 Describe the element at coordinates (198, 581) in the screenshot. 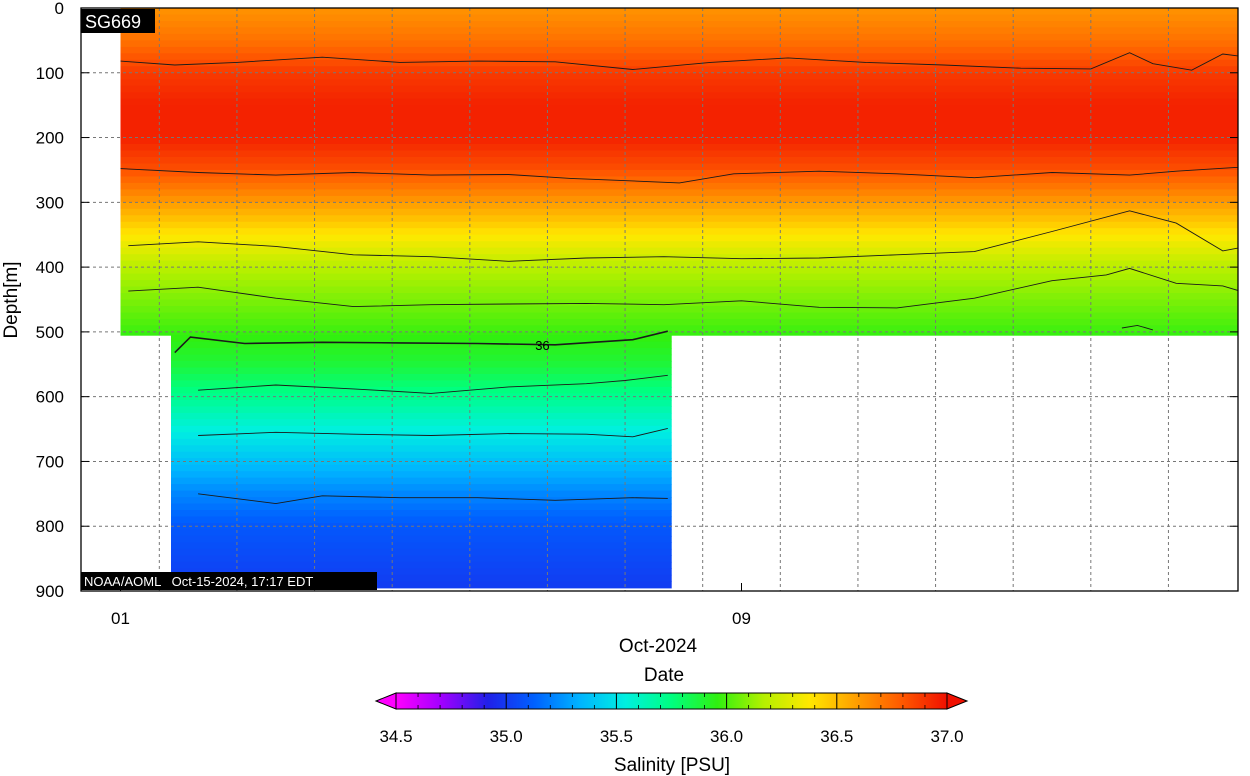

I see `credit-text: NOAA/AOML Oct-15-2024, 17:17 EDT` at that location.